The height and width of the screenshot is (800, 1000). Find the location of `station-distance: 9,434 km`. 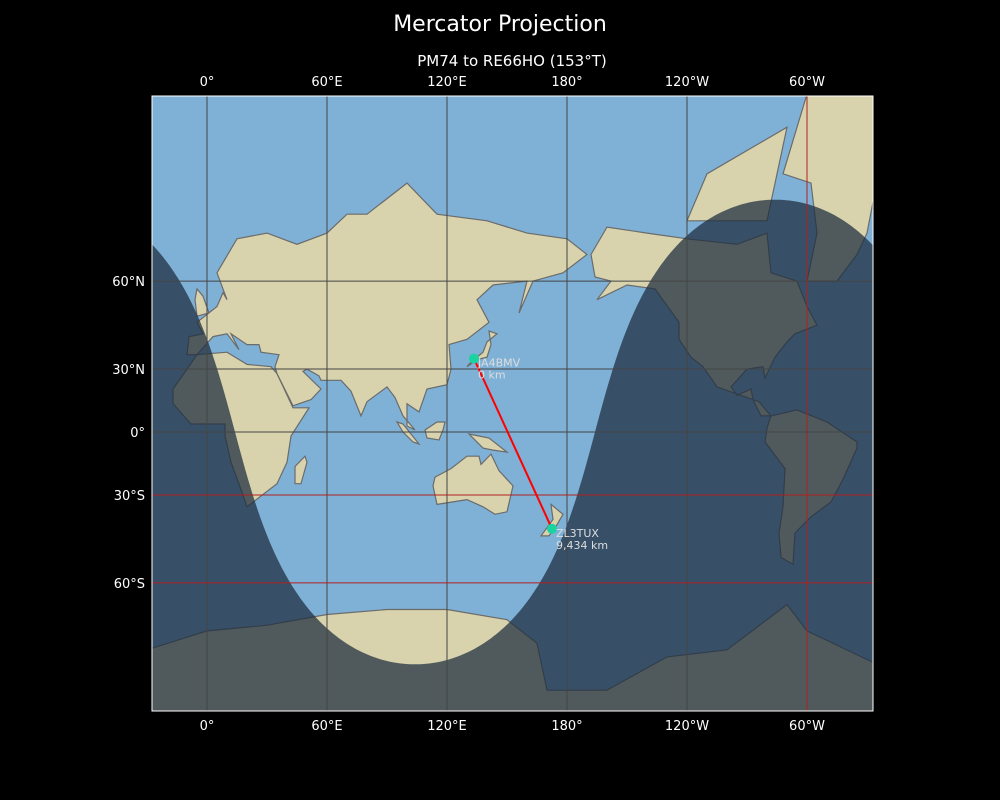

station-distance: 9,434 km is located at coordinates (582, 545).